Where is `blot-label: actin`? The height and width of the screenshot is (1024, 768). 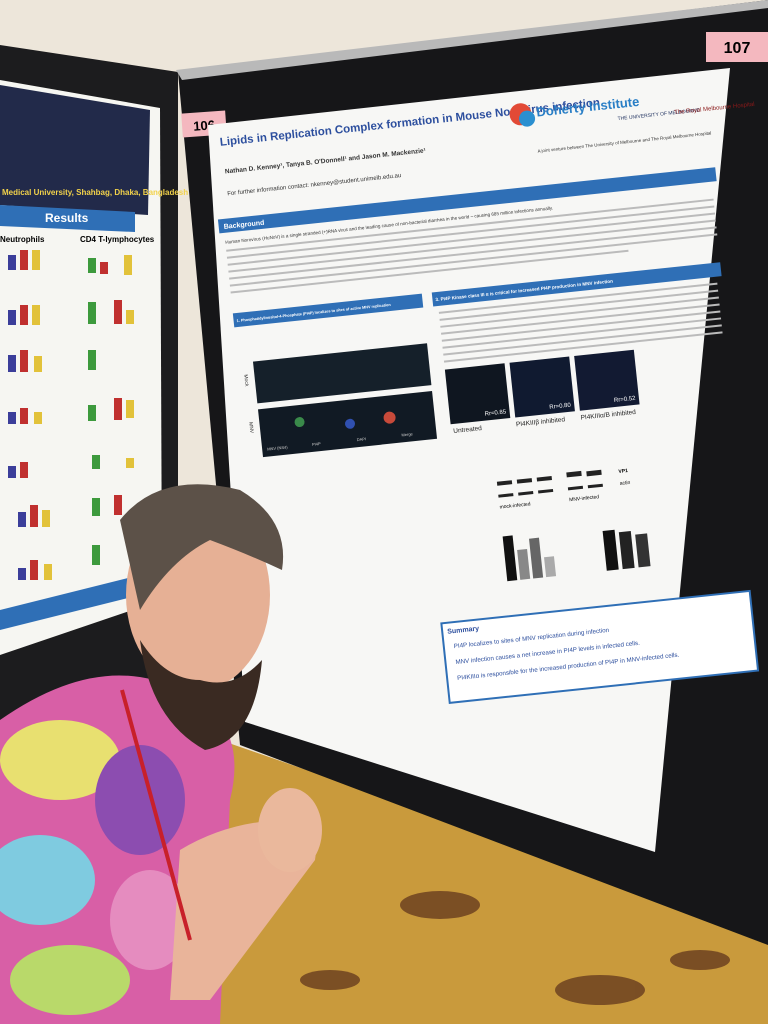 blot-label: actin is located at coordinates (624, 483).